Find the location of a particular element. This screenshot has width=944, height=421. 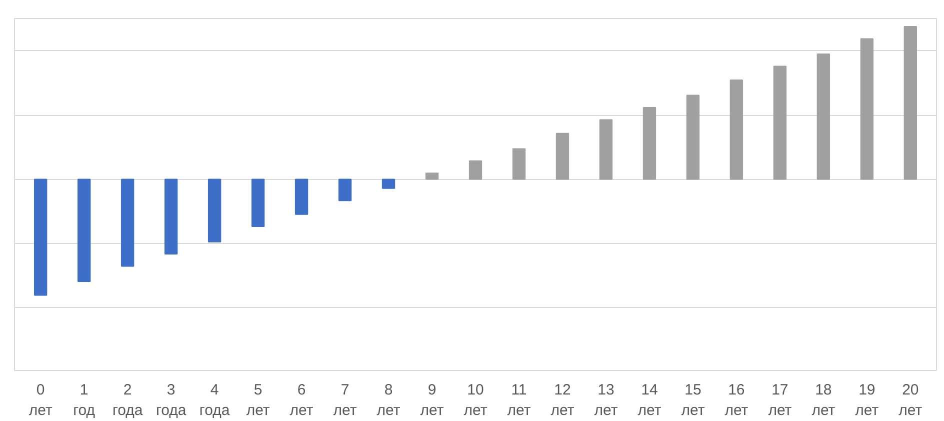

x-tick-label: 16 лет is located at coordinates (736, 400).